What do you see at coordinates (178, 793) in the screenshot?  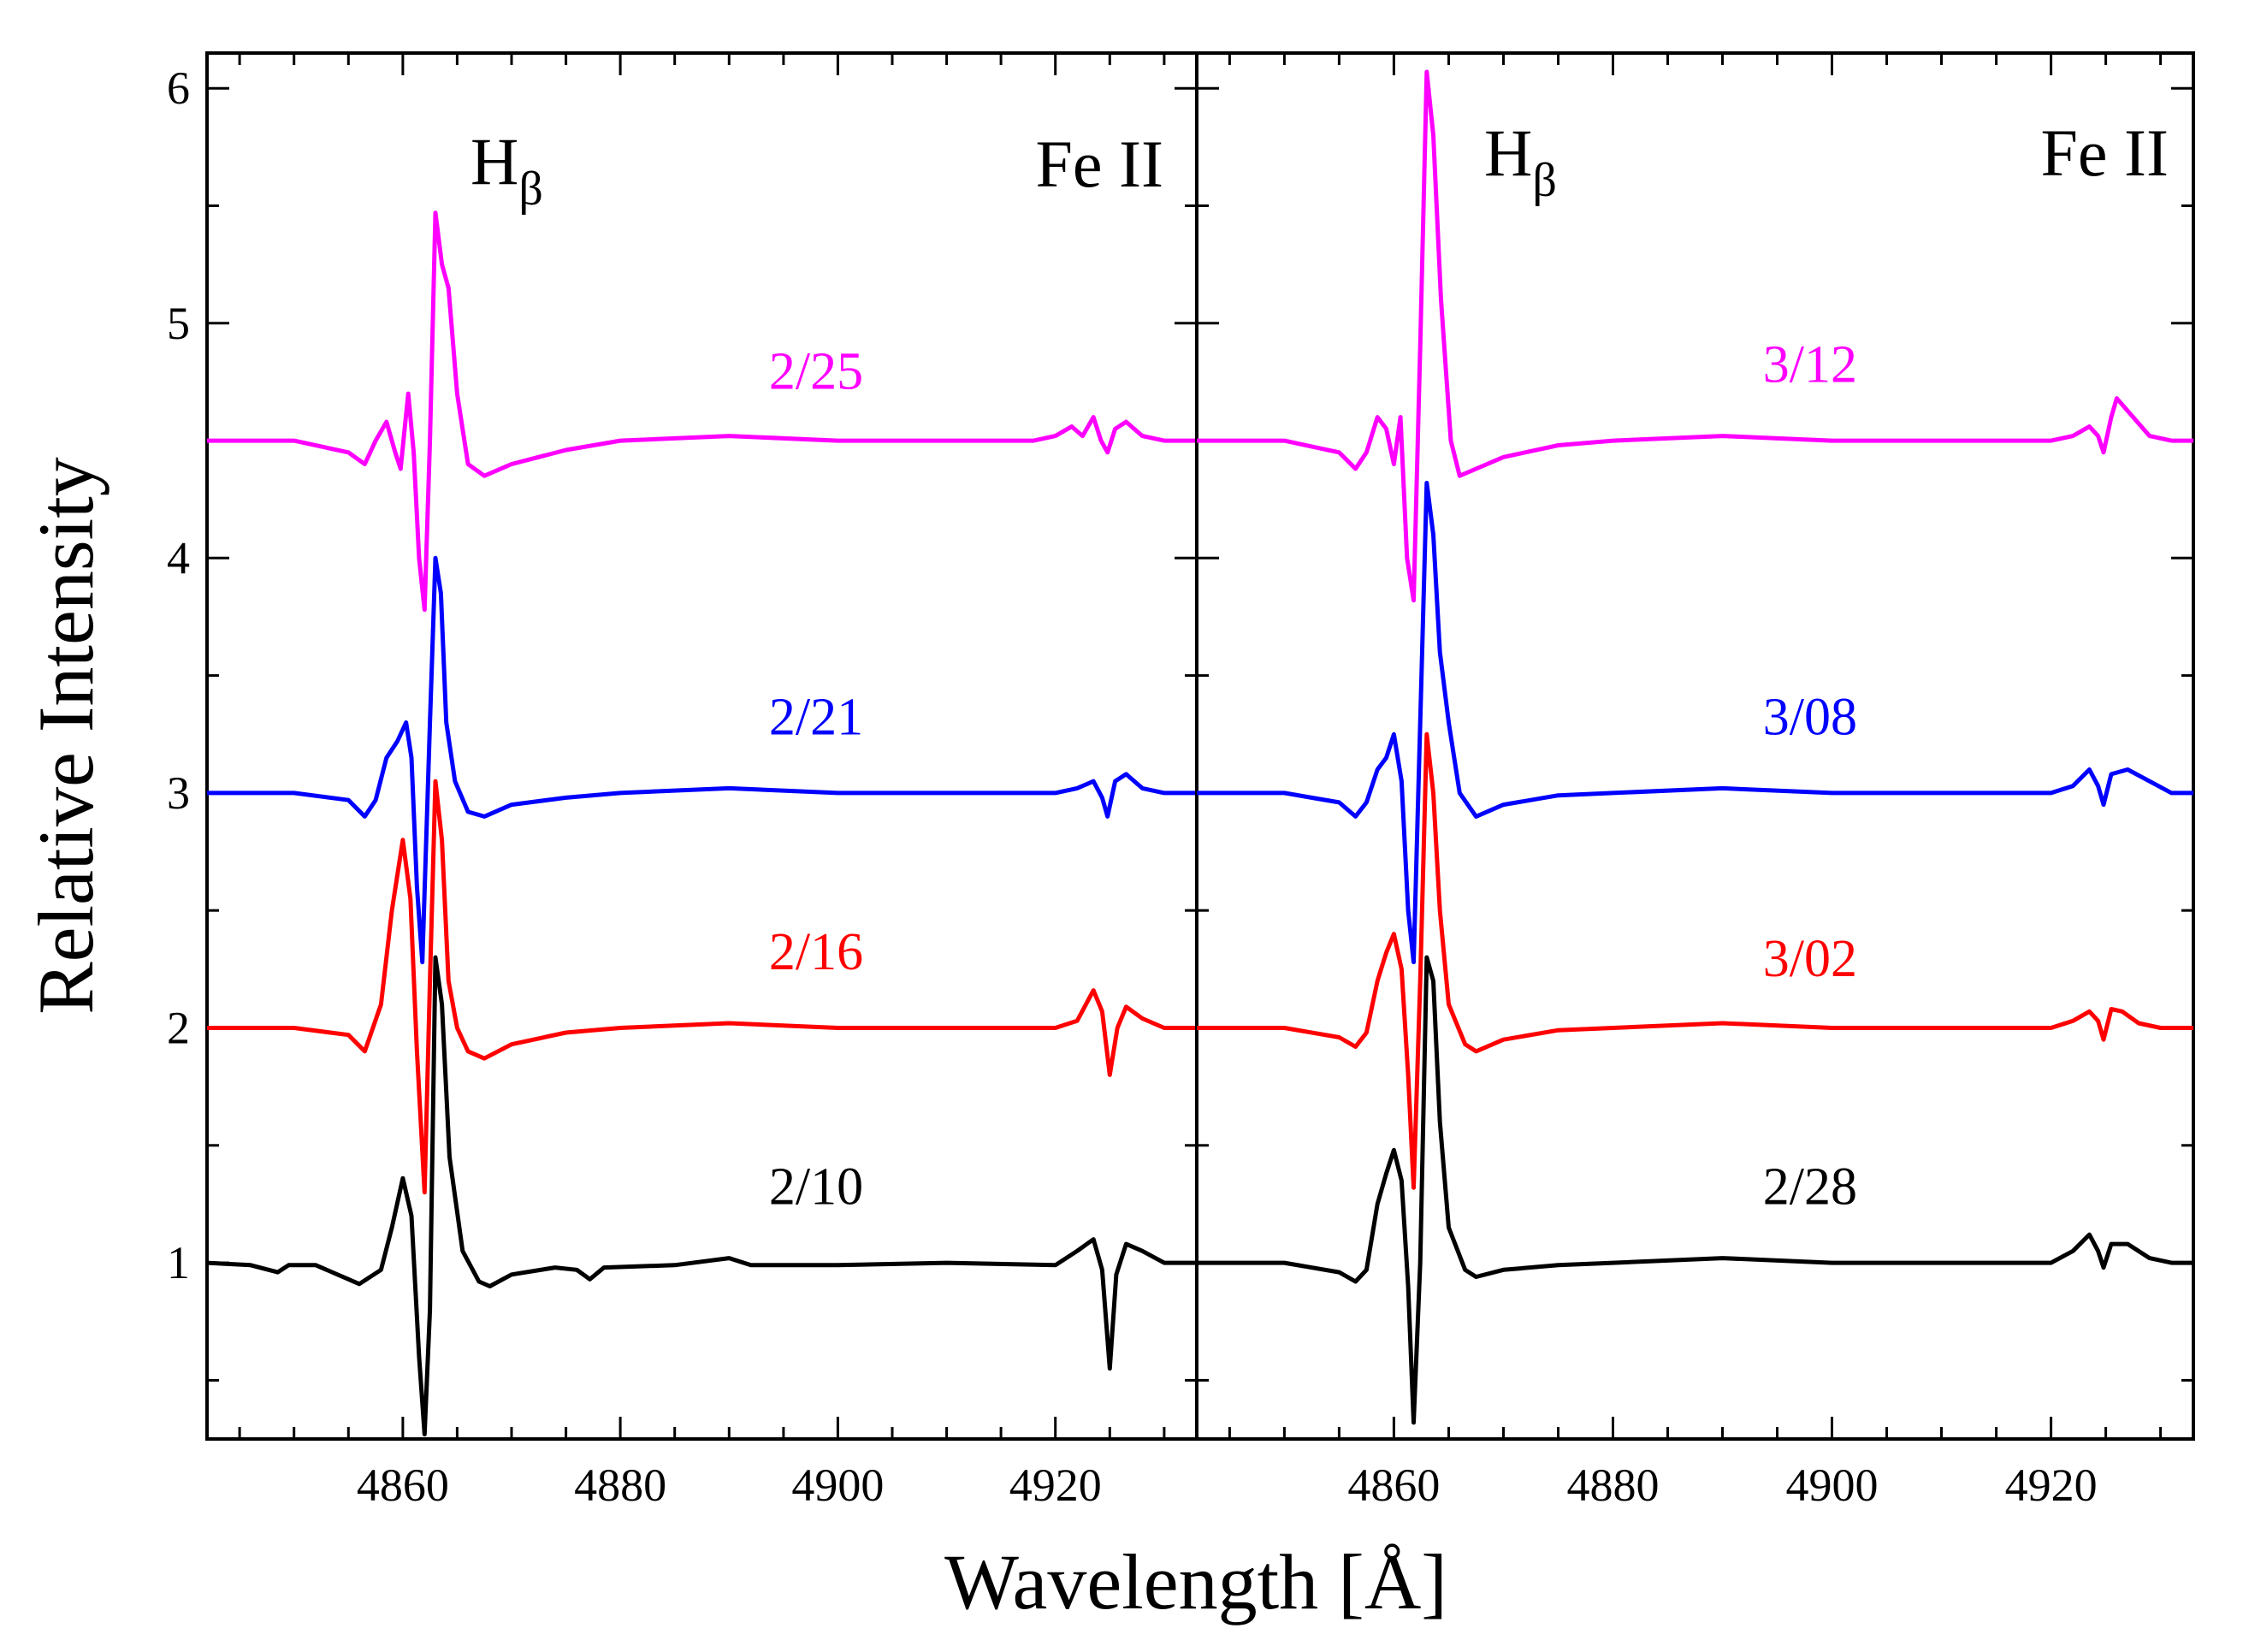 I see `y-tick-label: 3` at bounding box center [178, 793].